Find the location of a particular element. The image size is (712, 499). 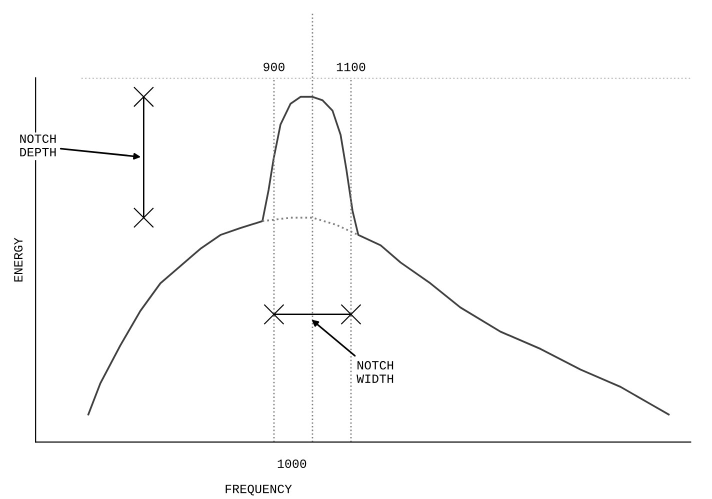

y-axis-title: ENERGY is located at coordinates (18, 260).